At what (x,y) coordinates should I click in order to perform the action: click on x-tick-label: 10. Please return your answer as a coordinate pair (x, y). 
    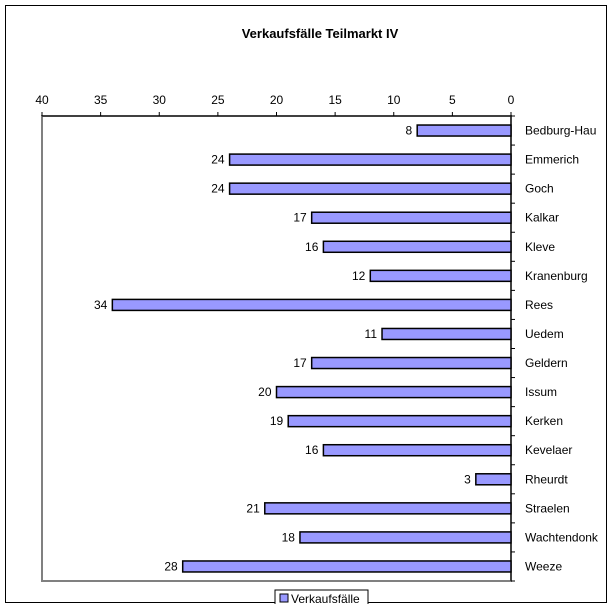
    Looking at the image, I should click on (394, 100).